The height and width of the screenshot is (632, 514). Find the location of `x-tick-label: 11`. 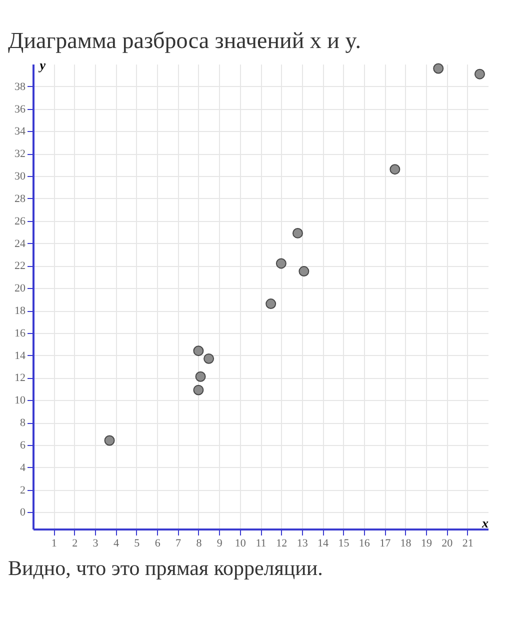

x-tick-label: 11 is located at coordinates (261, 544).